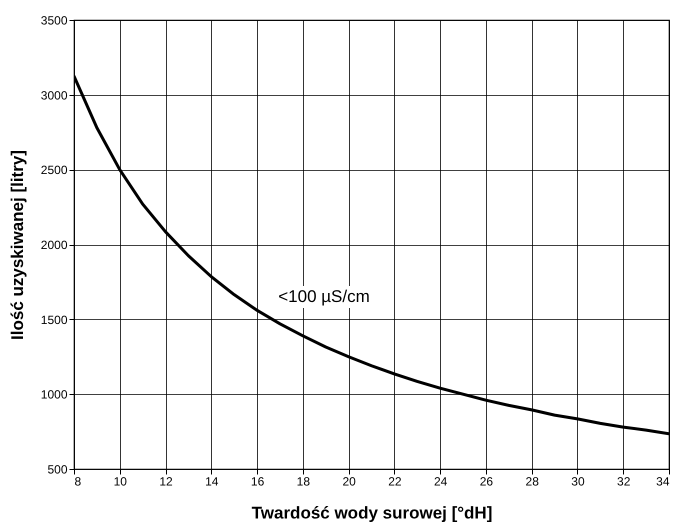 The height and width of the screenshot is (529, 692). What do you see at coordinates (54, 245) in the screenshot?
I see `y-tick-label: 2000` at bounding box center [54, 245].